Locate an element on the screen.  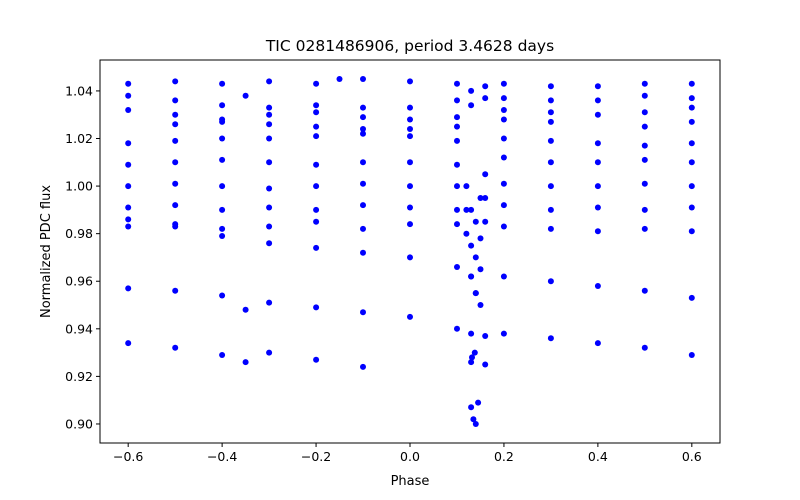
data-point-track-1.027-1 is located at coordinates (222, 121).